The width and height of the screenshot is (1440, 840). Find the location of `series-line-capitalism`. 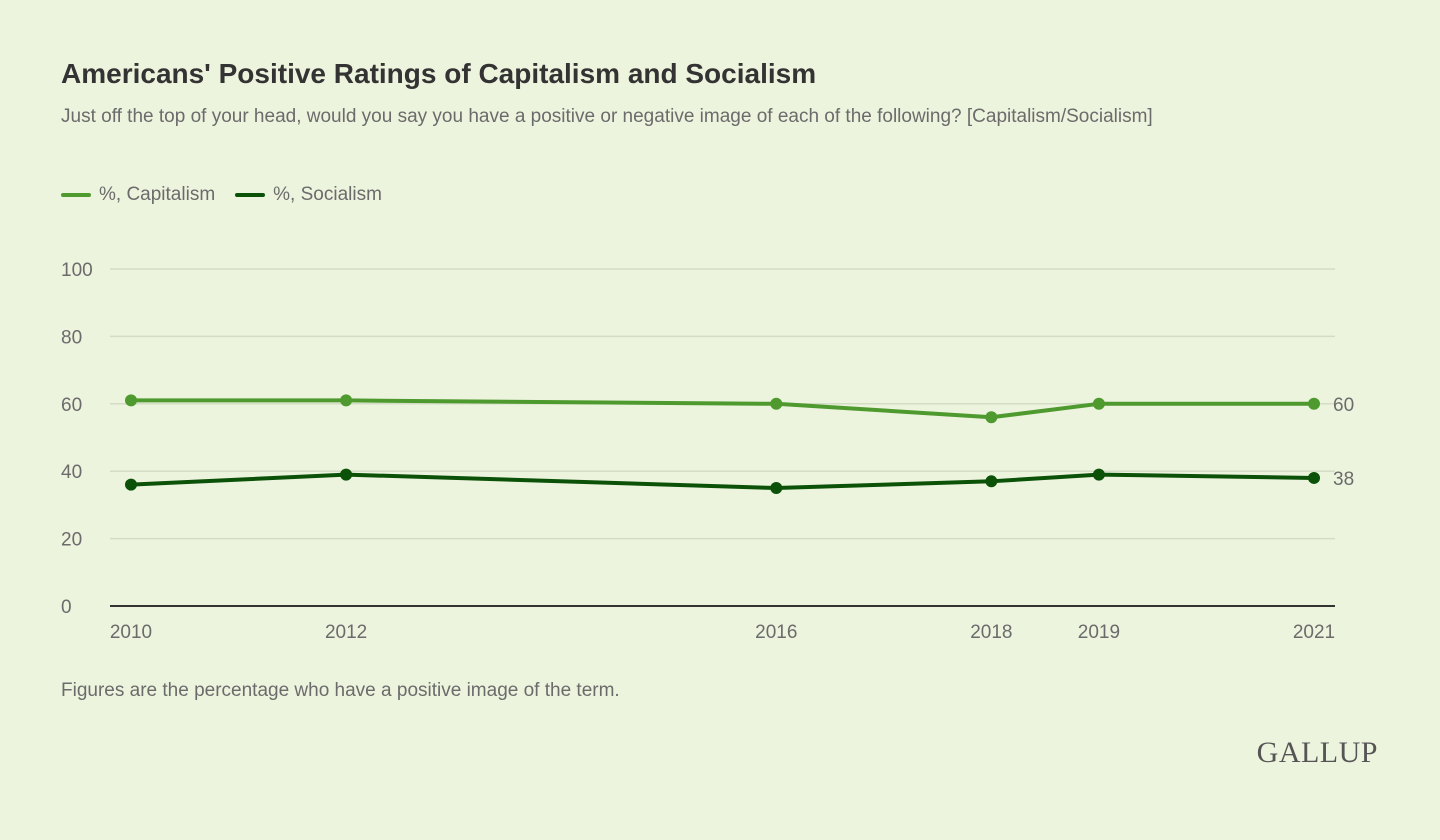

series-line-capitalism is located at coordinates (722, 409).